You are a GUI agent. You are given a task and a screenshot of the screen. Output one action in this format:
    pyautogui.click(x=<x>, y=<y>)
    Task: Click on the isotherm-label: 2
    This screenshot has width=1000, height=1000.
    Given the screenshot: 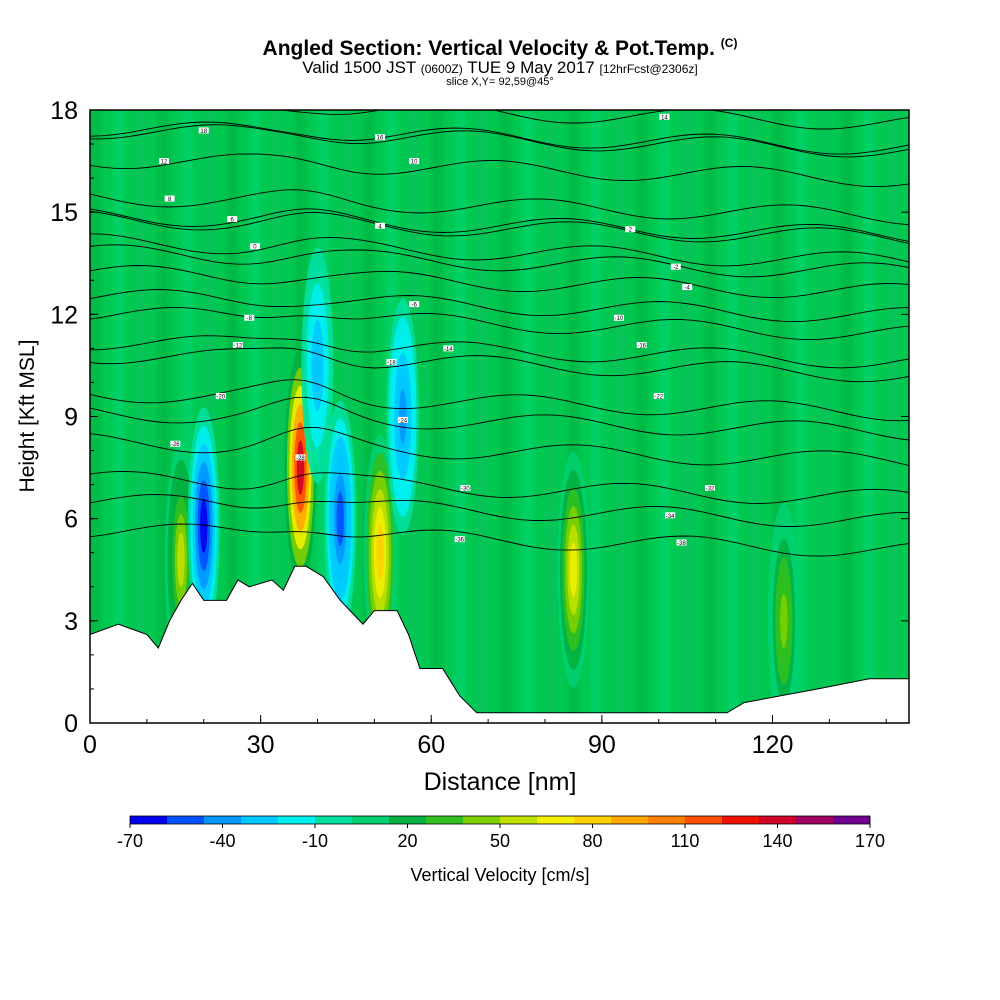 What is the action you would take?
    pyautogui.click(x=630, y=230)
    